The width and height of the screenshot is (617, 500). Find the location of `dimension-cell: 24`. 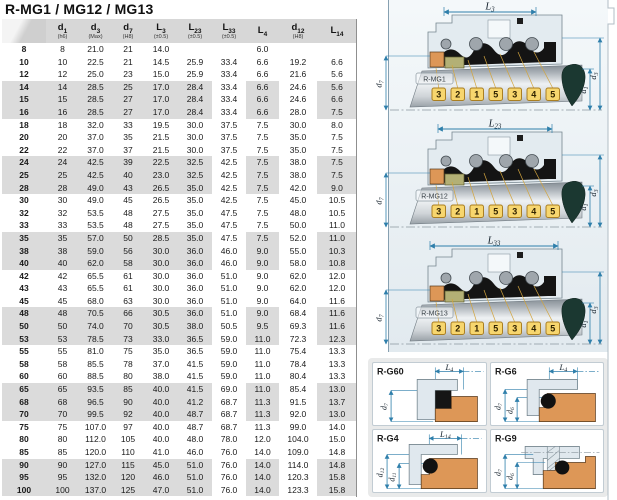

dimension-cell: 24 is located at coordinates (62, 162).